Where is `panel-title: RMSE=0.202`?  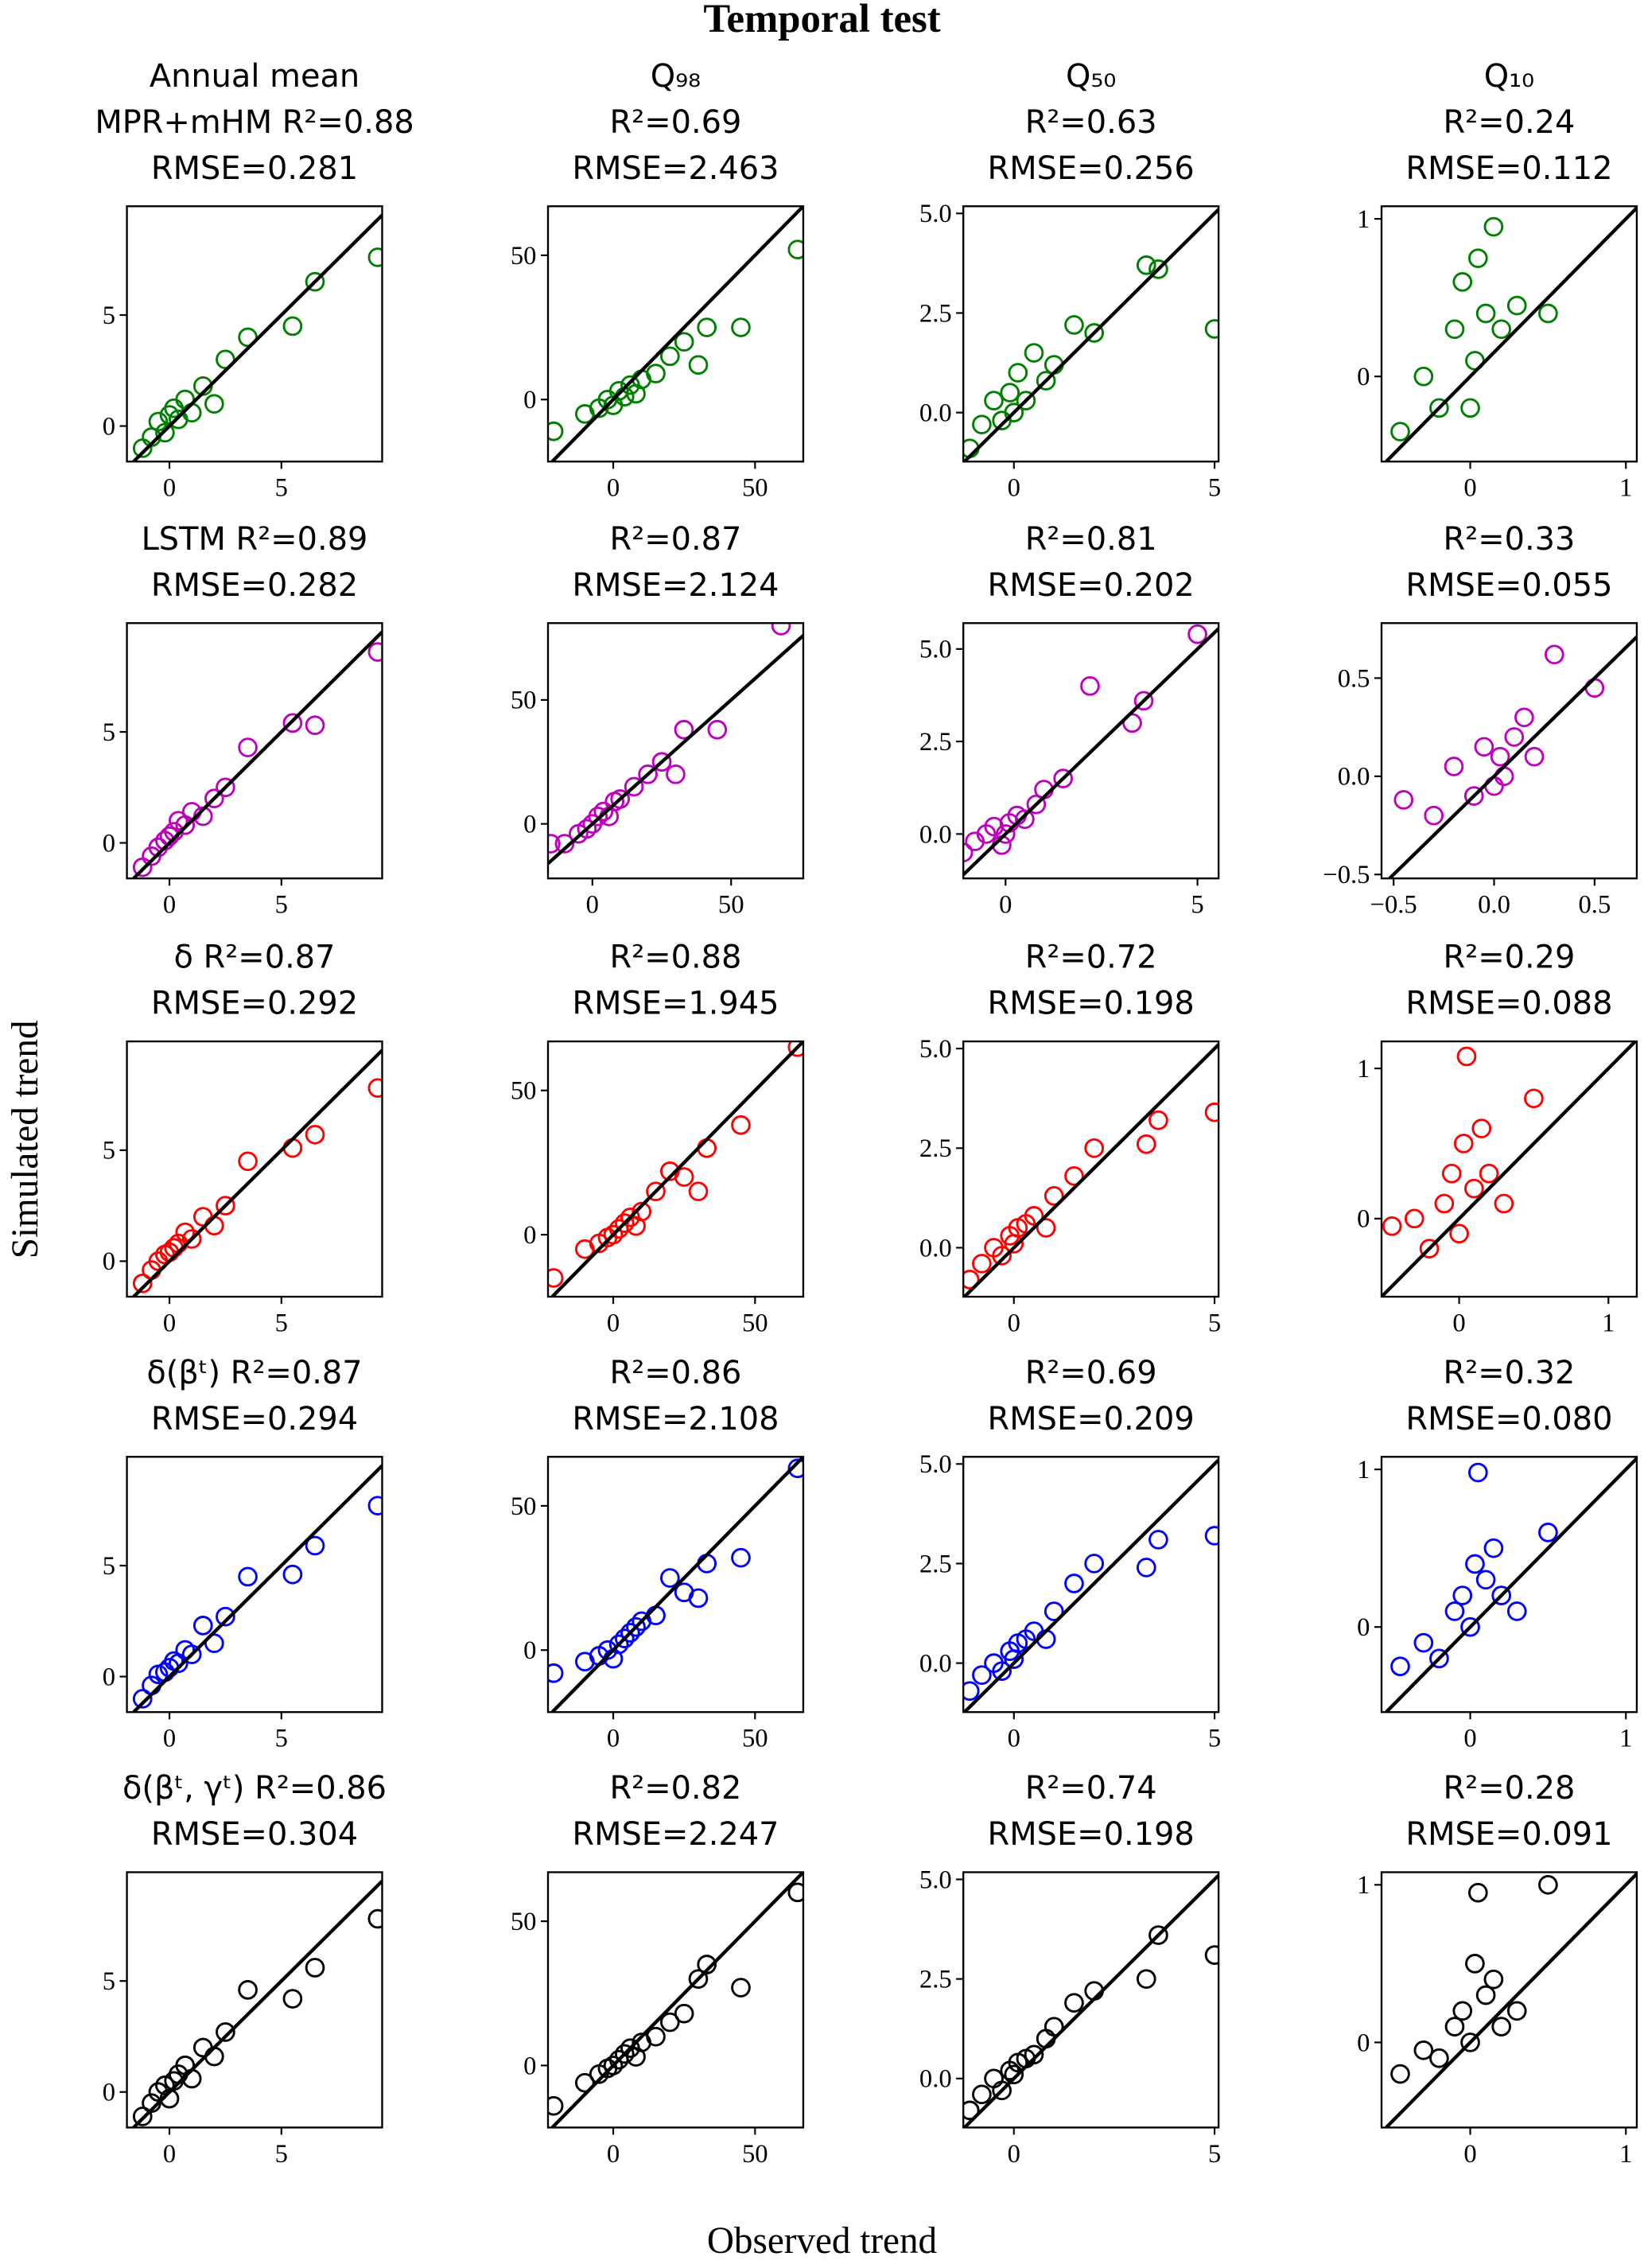
panel-title: RMSE=0.202 is located at coordinates (1091, 585).